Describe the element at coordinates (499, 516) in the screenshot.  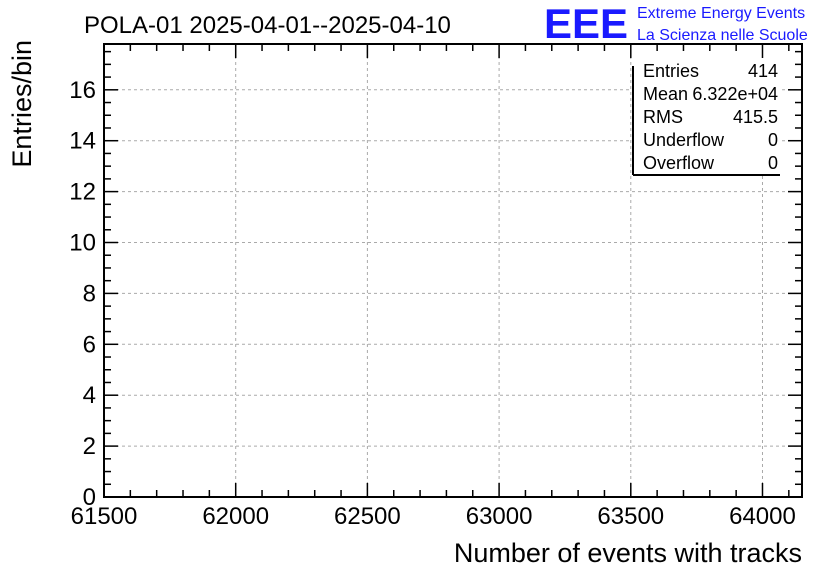
I see `x-tick-label: 63000` at that location.